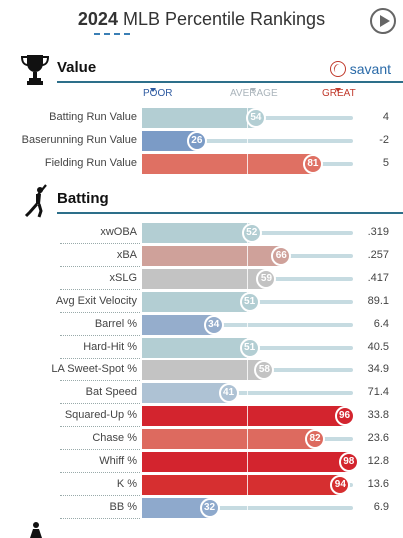 Image resolution: width=403 pixels, height=538 pixels. I want to click on metric-row: Avg Exit Velocity 51 89.1, so click(201, 302).